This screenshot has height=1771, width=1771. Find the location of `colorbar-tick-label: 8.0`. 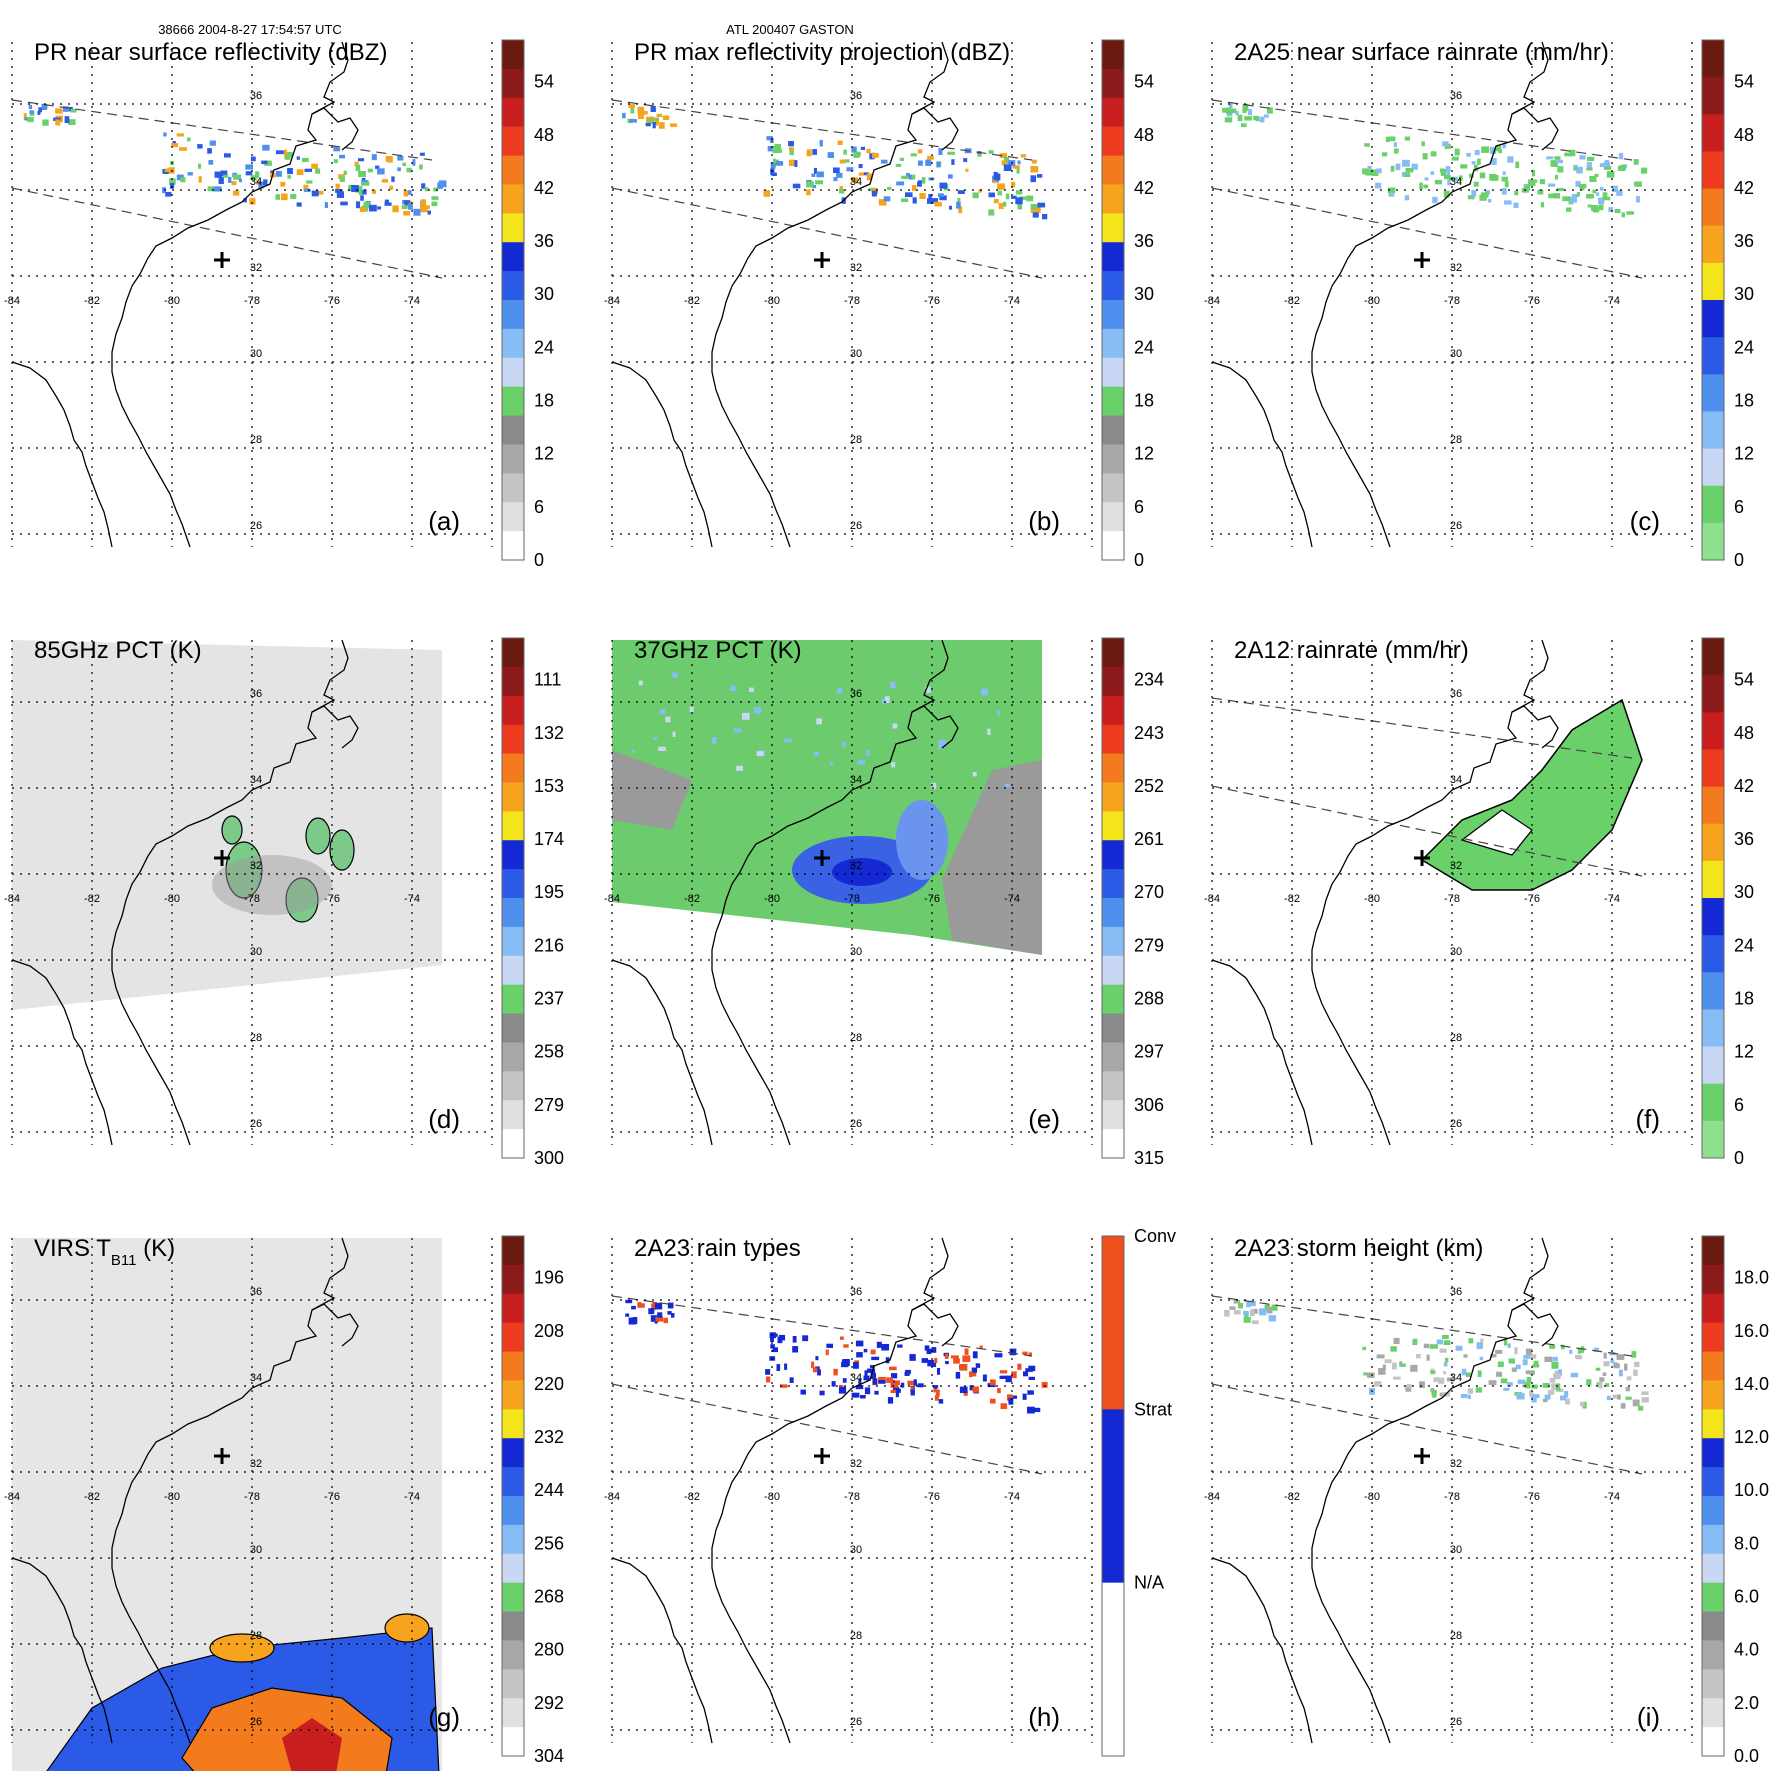

colorbar-tick-label: 8.0 is located at coordinates (1746, 1543).